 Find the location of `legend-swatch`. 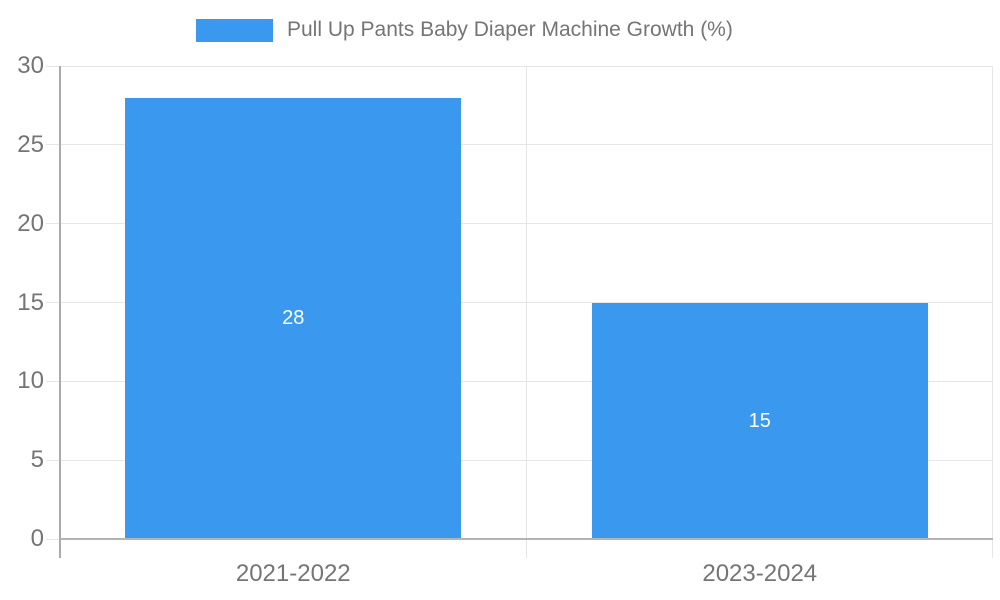

legend-swatch is located at coordinates (234, 30).